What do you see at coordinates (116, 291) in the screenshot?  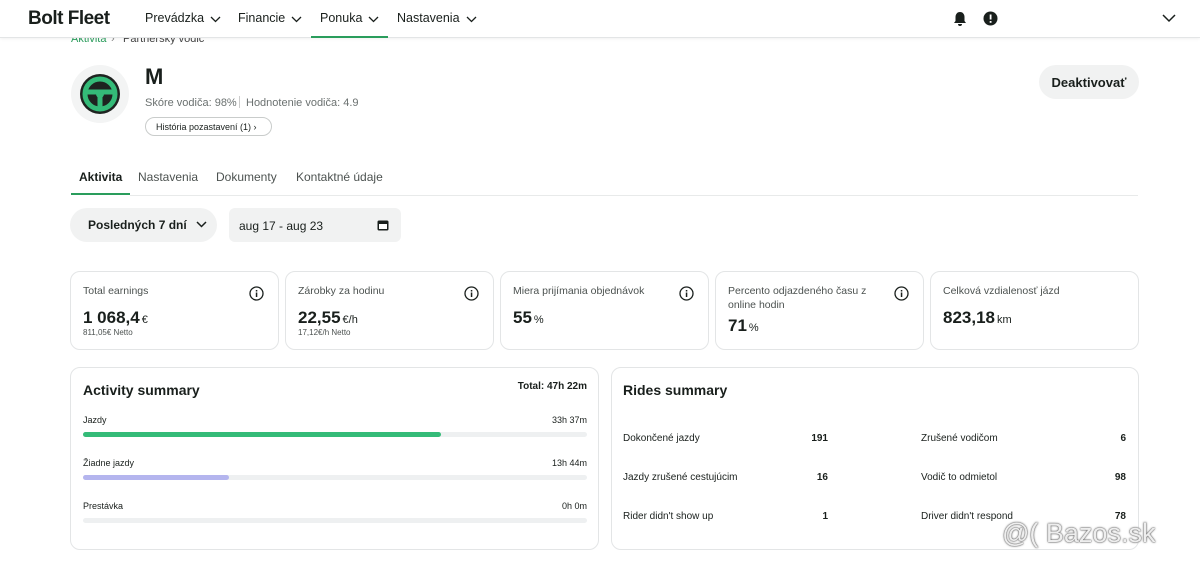 I see `card-title: Total earnings` at bounding box center [116, 291].